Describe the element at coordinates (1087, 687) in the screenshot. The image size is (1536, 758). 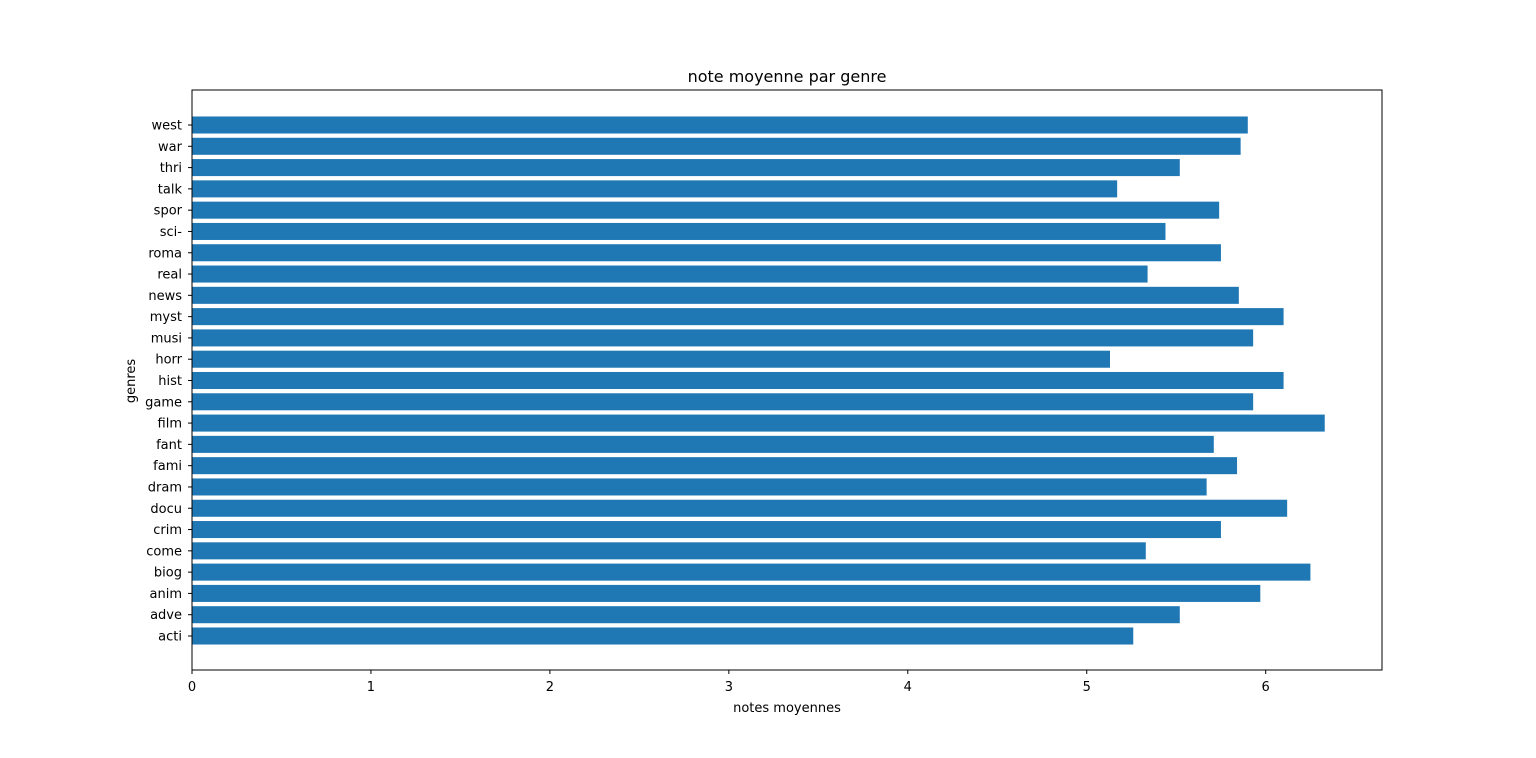
I see `x-tick-label: 5` at that location.